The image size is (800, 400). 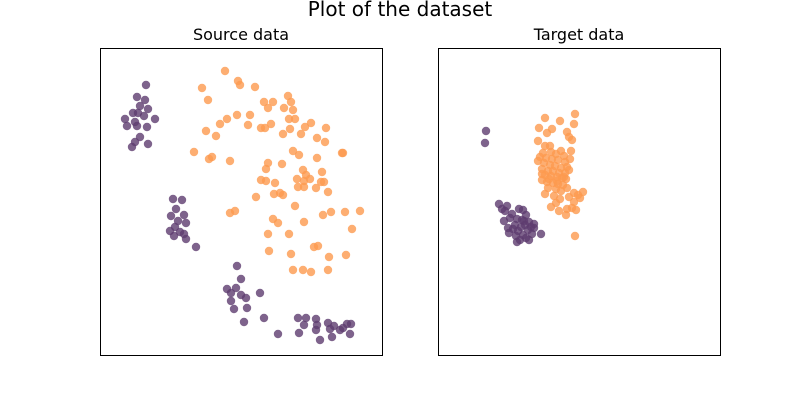 I want to click on figure-title: Plot of the dataset, so click(x=400, y=10).